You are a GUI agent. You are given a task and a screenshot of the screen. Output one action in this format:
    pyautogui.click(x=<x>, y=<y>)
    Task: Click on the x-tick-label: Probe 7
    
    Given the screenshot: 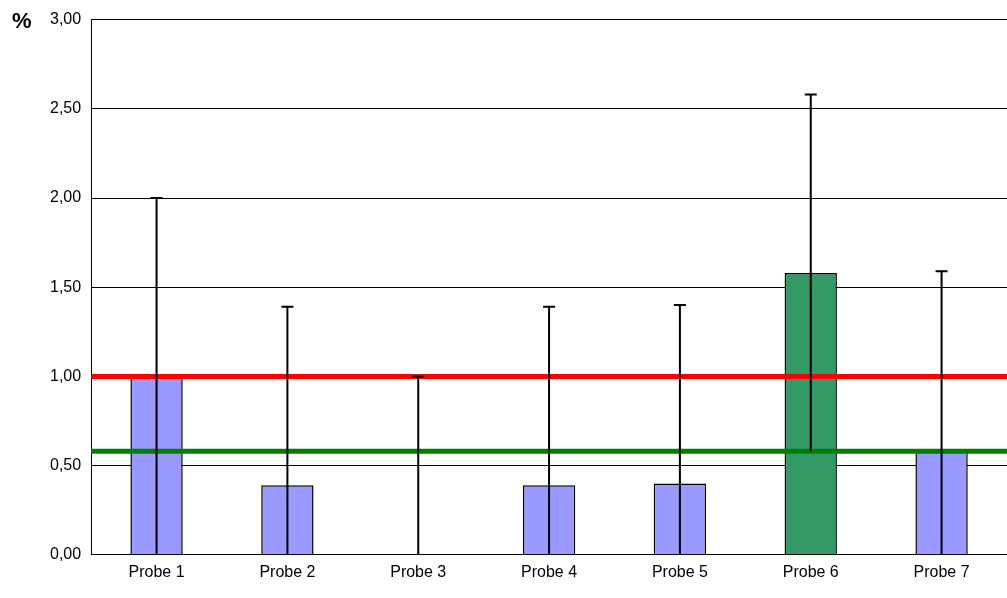 What is the action you would take?
    pyautogui.click(x=941, y=571)
    